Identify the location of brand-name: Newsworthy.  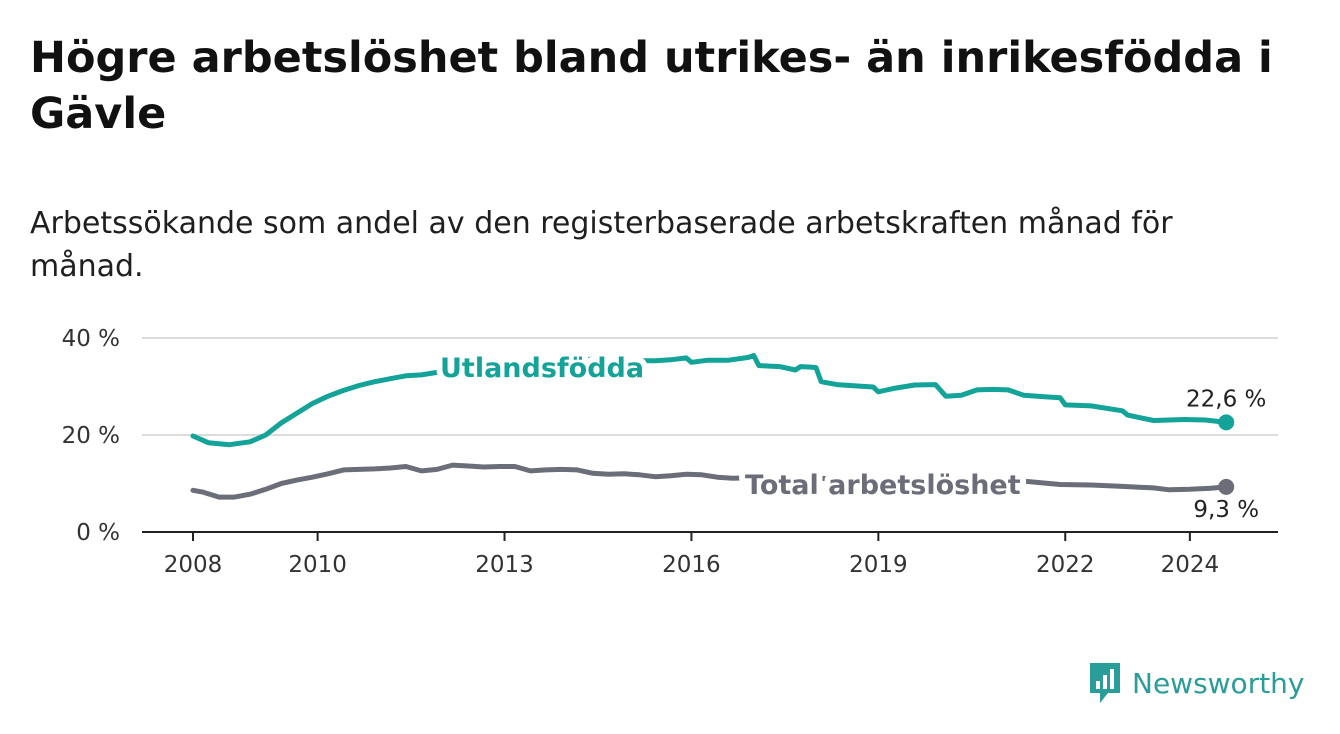
(1218, 683).